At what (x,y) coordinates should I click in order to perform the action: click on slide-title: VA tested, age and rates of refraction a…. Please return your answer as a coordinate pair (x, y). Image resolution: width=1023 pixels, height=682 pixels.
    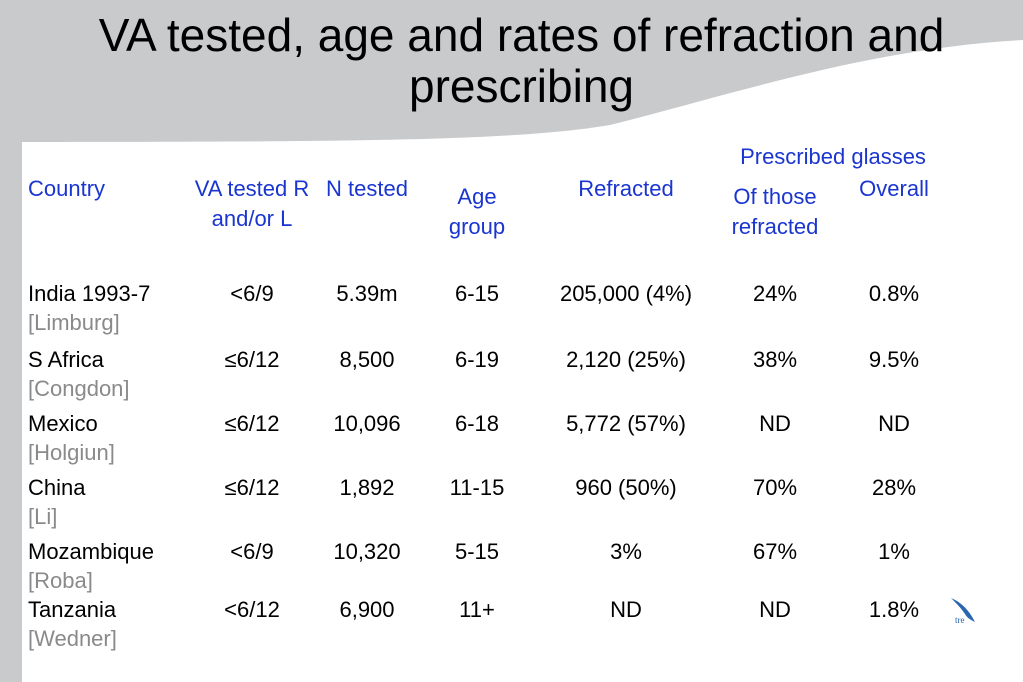
    Looking at the image, I should click on (521, 60).